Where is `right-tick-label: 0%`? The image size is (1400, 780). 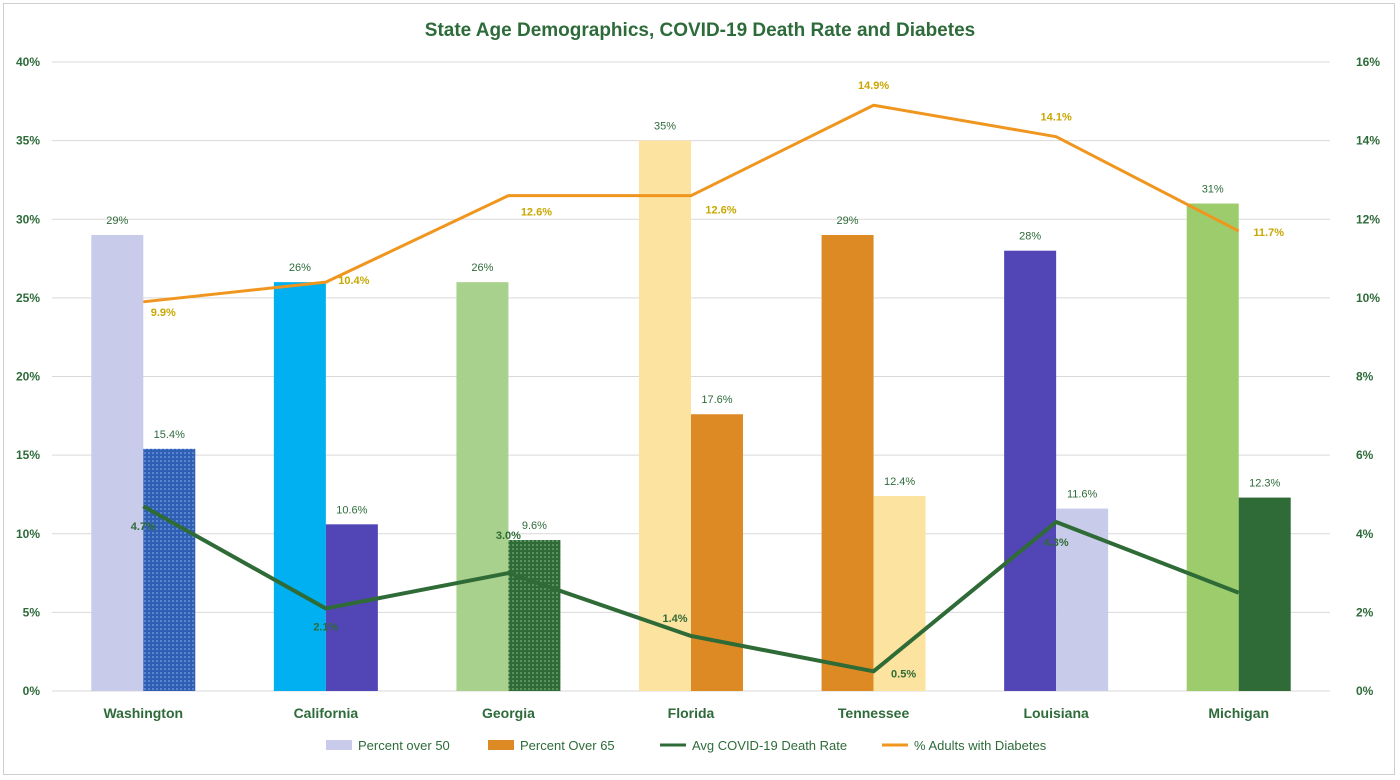
right-tick-label: 0% is located at coordinates (1365, 691).